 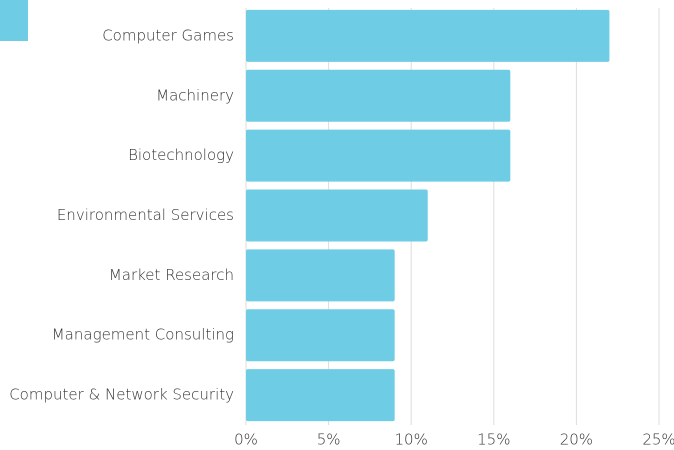 I want to click on y-tick-label: Computer Games, so click(x=168, y=35).